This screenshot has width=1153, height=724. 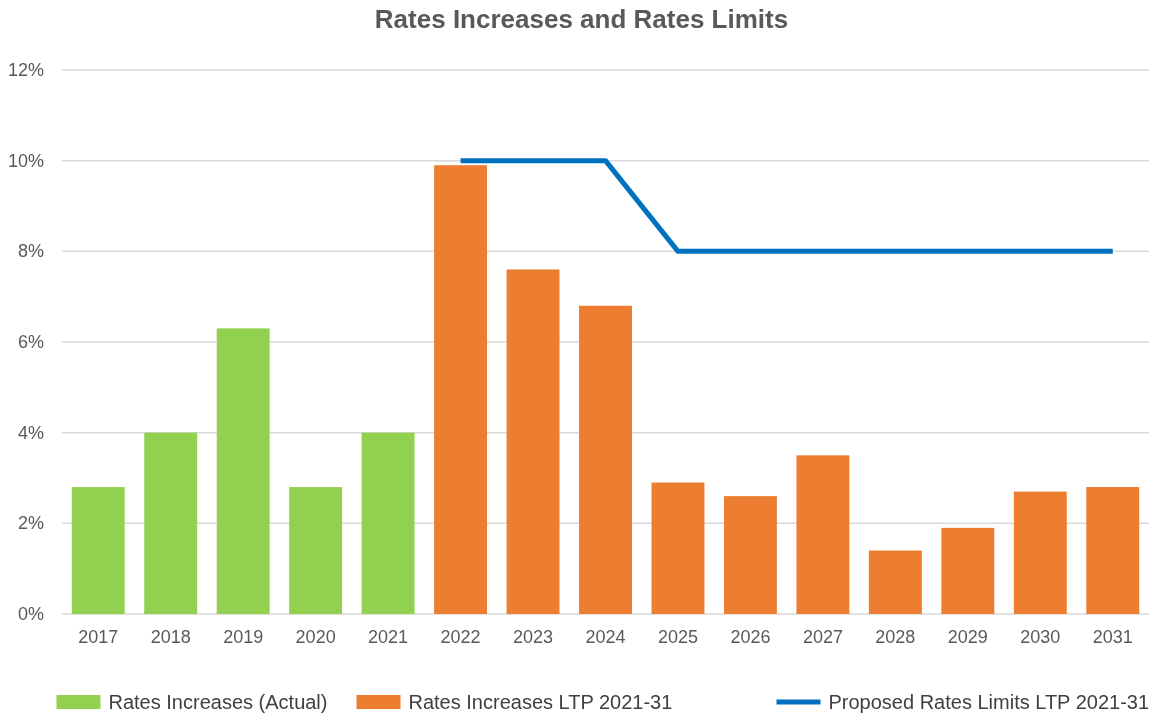 I want to click on y-tick-label: 8%, so click(x=30, y=251).